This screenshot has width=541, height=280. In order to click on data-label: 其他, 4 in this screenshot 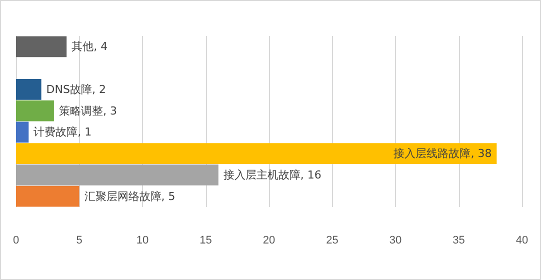, I will do `click(90, 47)`.